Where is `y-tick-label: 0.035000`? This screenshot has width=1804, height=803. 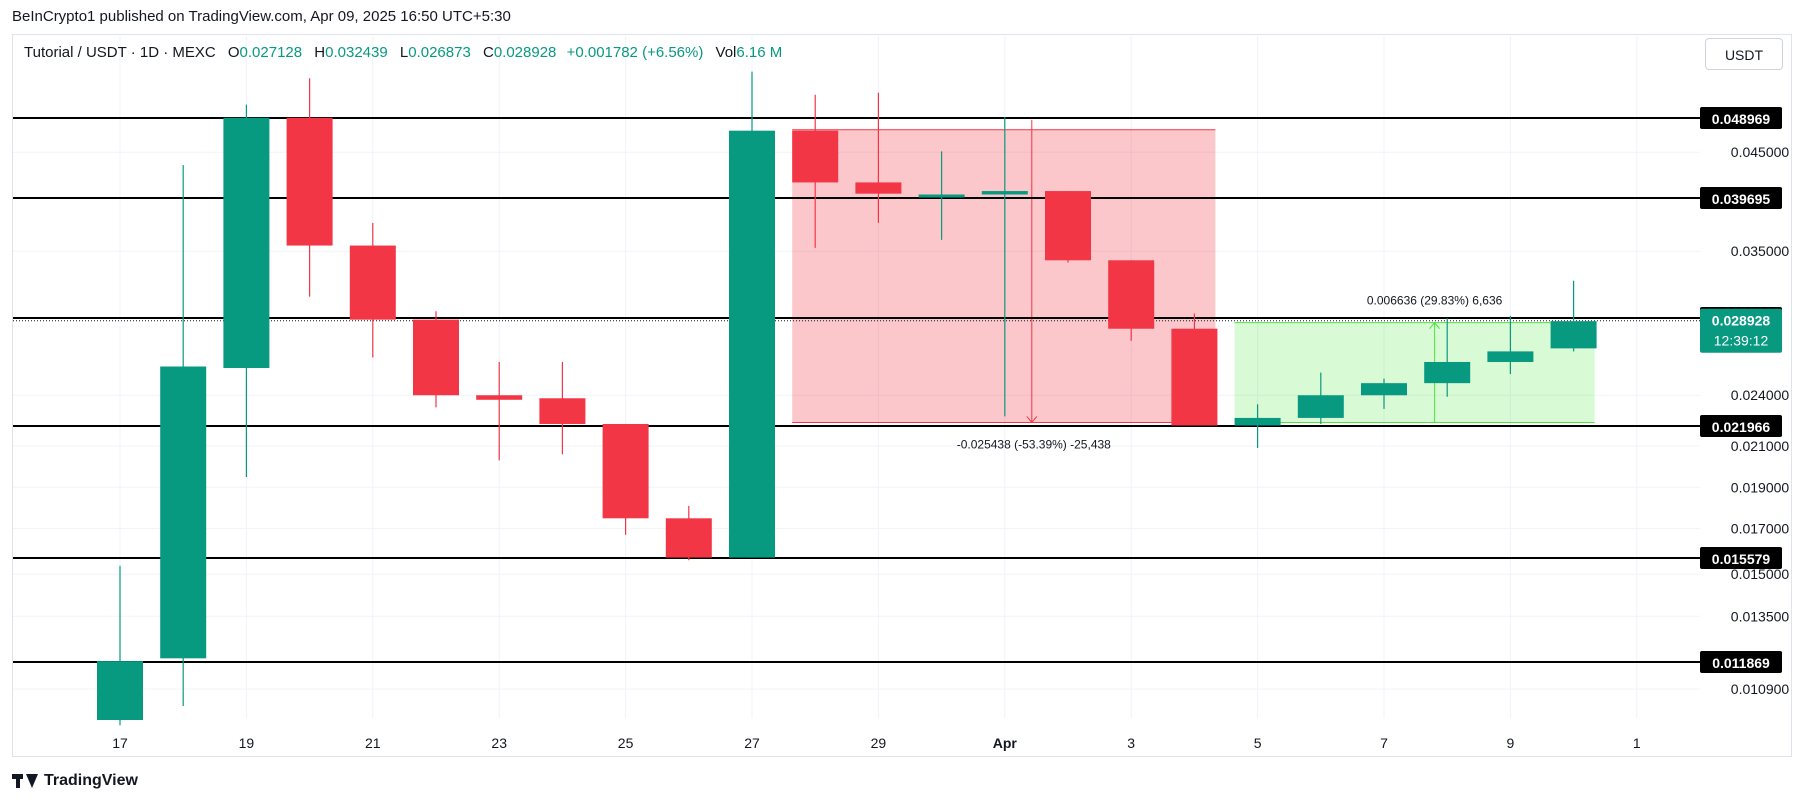 y-tick-label: 0.035000 is located at coordinates (1760, 251).